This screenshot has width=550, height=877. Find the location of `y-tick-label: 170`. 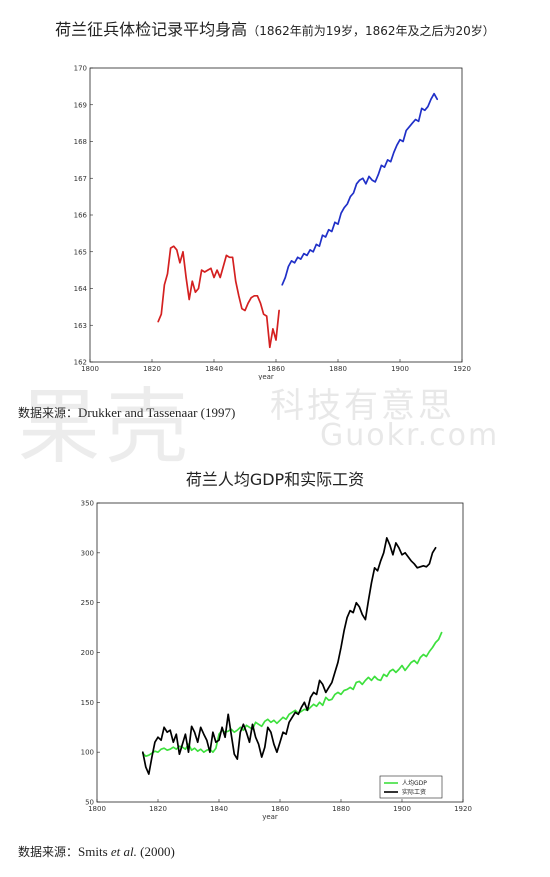

y-tick-label: 170 is located at coordinates (80, 69).